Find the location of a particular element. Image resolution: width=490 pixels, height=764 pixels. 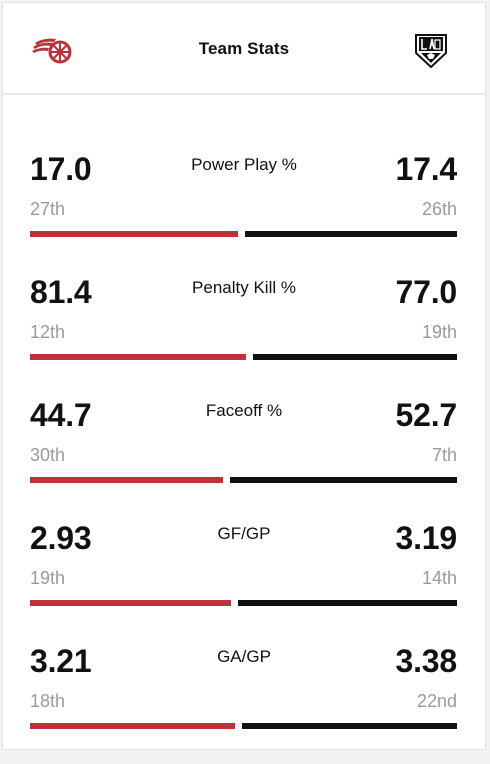

right-team-rank: 14th is located at coordinates (439, 578).